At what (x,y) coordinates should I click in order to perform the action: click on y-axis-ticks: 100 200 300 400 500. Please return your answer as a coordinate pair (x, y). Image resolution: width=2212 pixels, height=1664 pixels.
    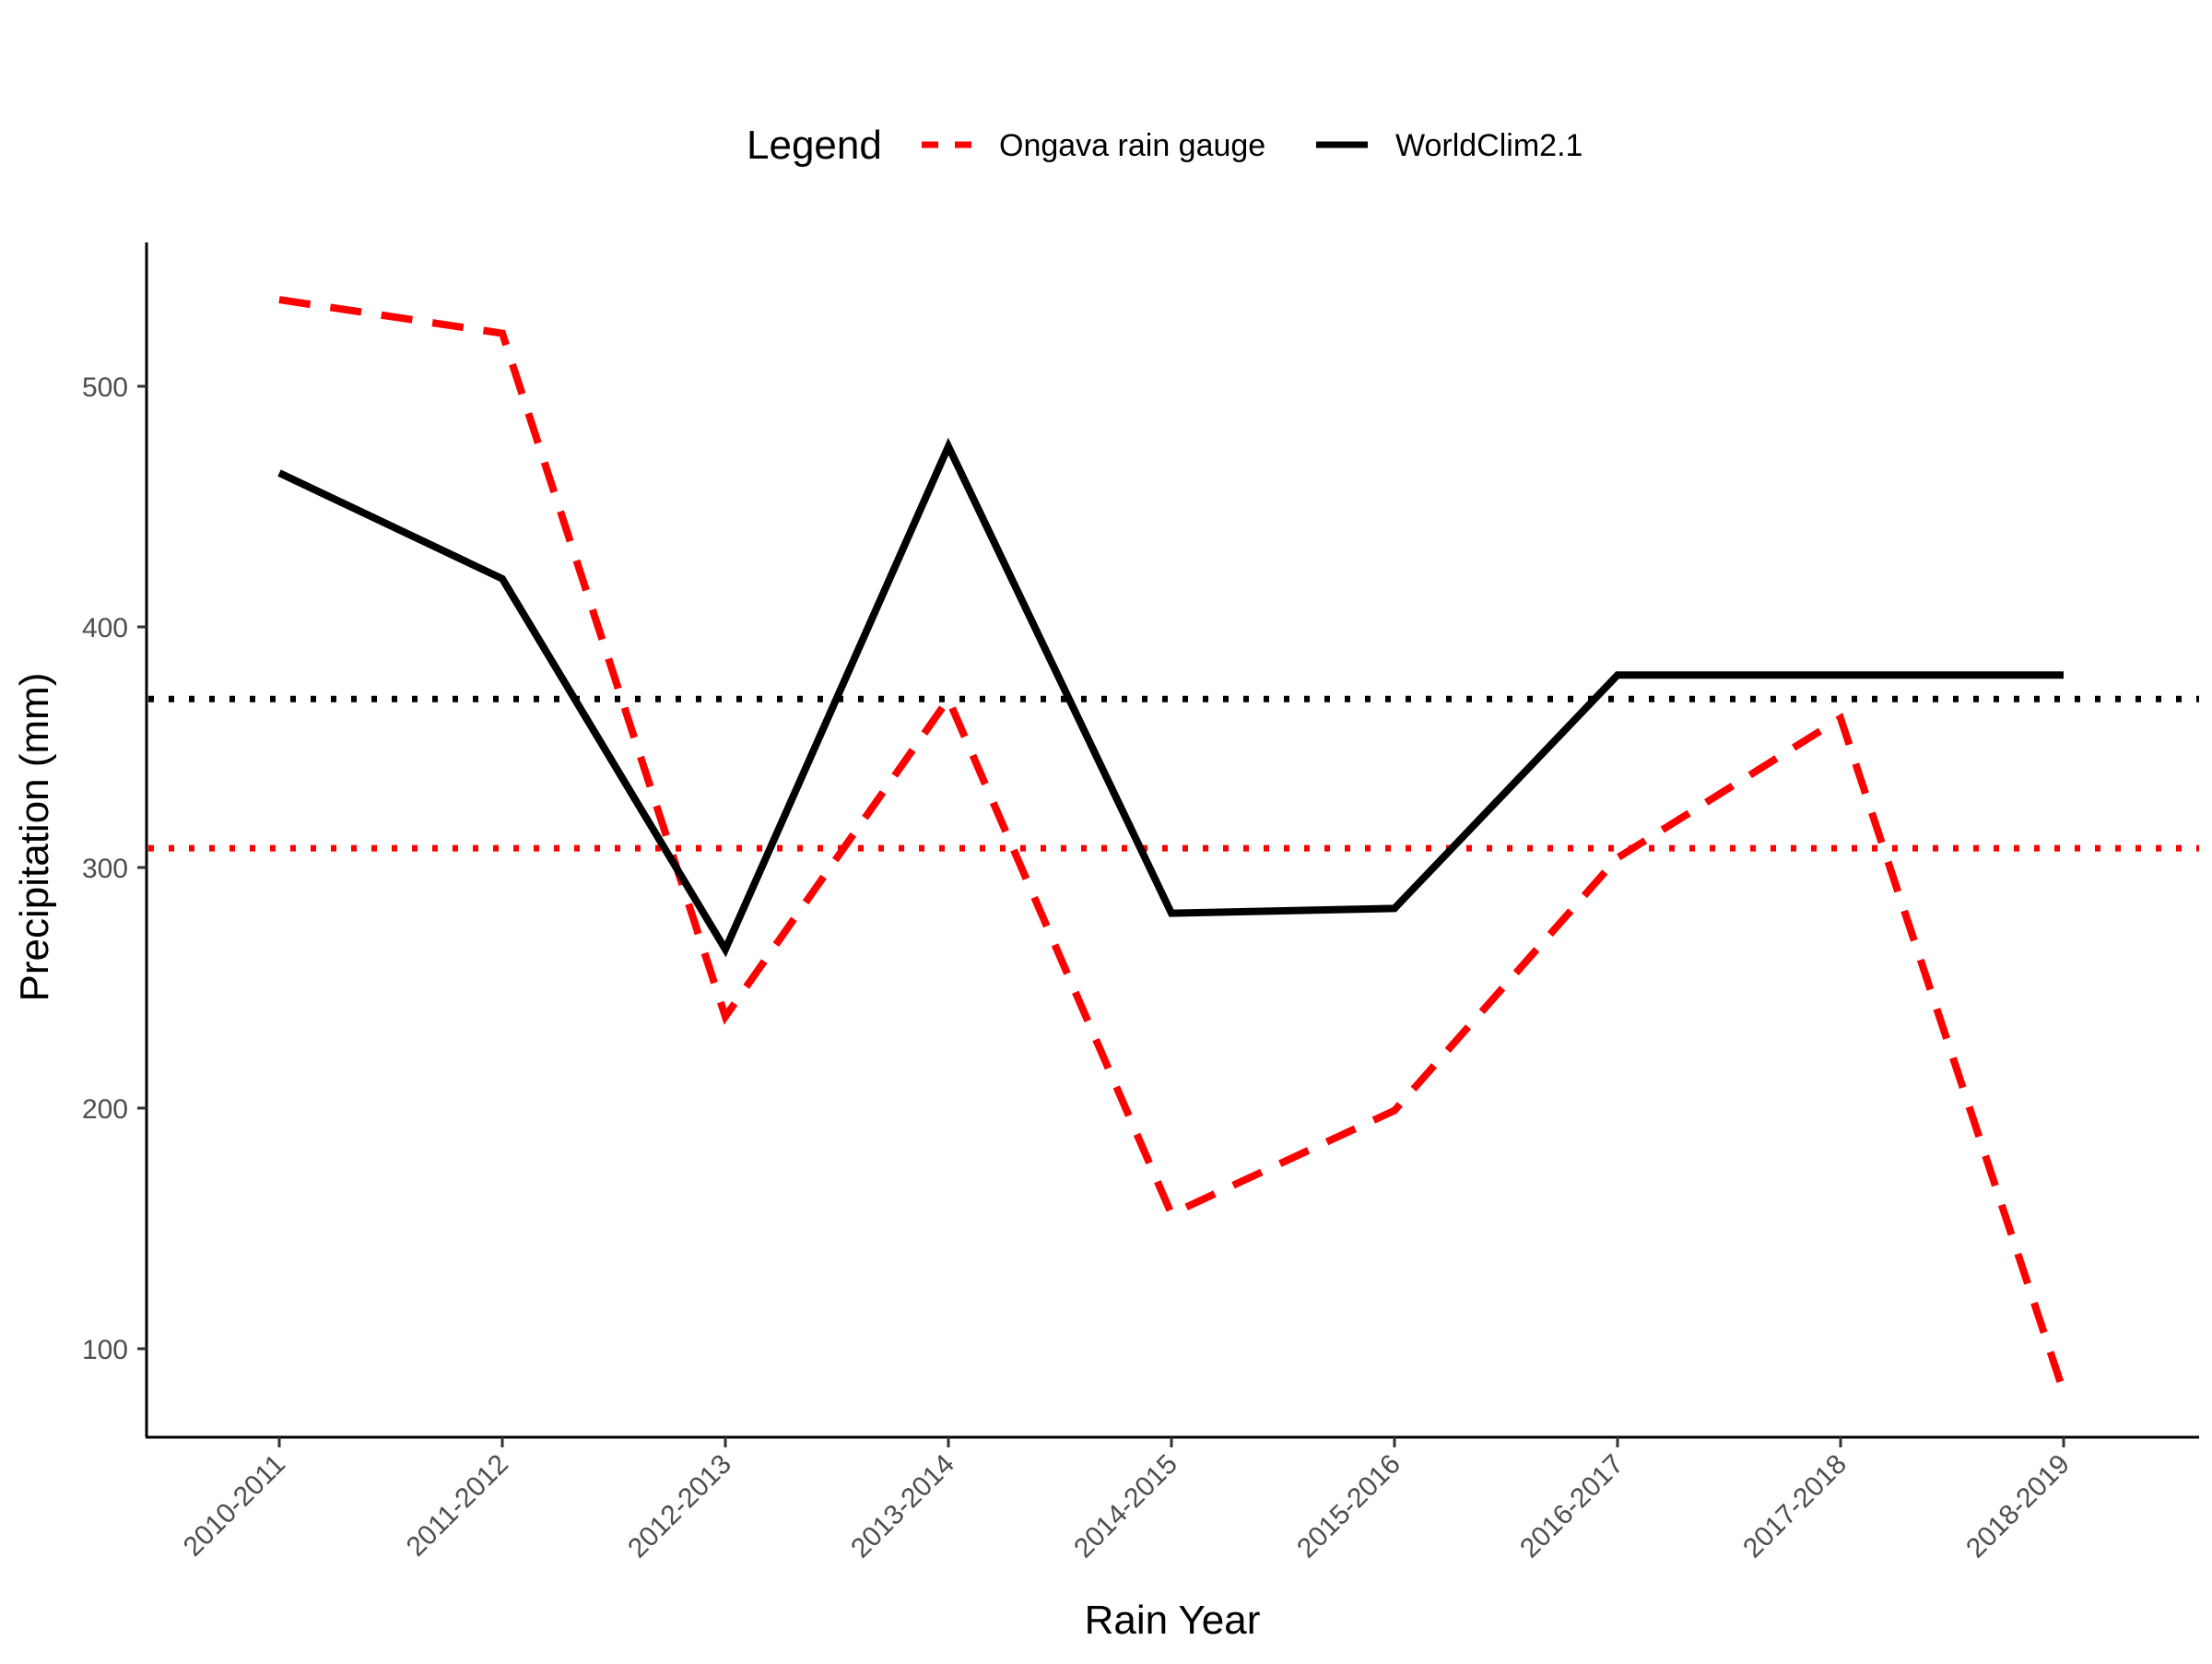
    Looking at the image, I should click on (114, 868).